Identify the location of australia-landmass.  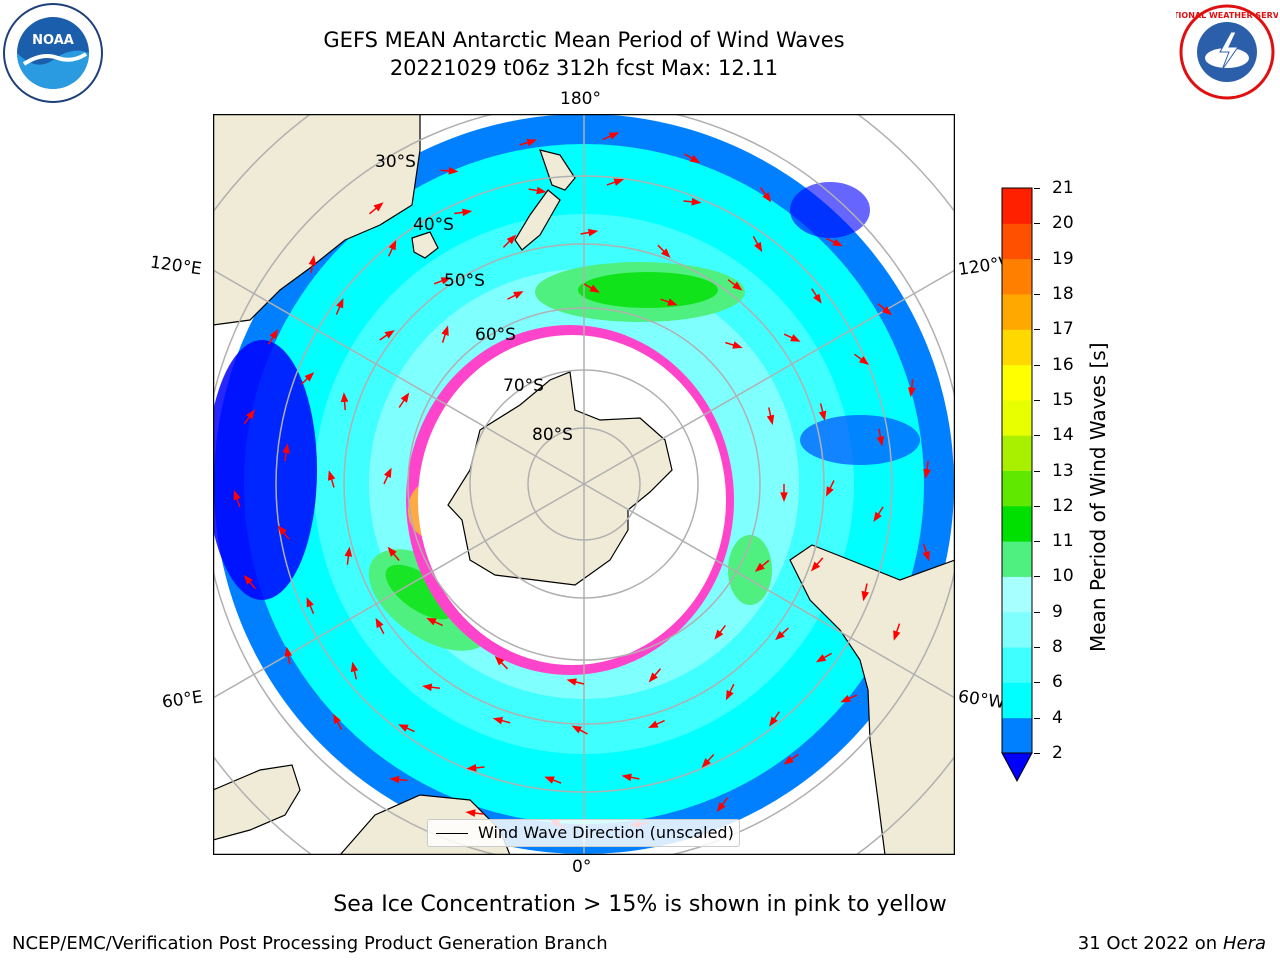
(317, 220).